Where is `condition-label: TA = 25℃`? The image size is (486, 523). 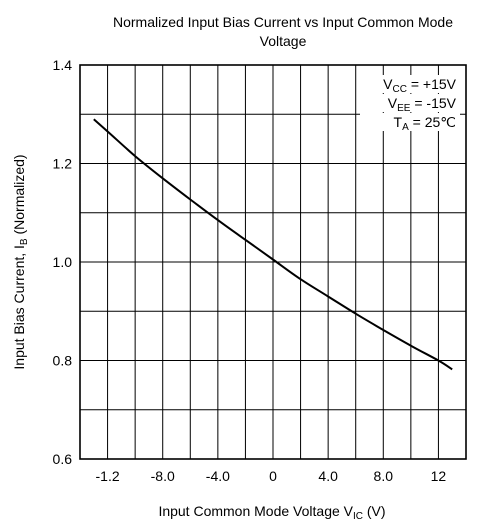 condition-label: TA = 25℃ is located at coordinates (425, 123).